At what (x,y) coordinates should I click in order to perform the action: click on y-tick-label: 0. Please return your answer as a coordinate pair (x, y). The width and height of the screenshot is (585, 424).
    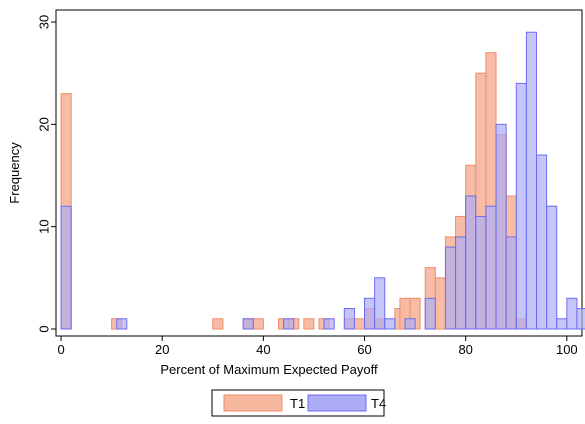
    Looking at the image, I should click on (44, 328).